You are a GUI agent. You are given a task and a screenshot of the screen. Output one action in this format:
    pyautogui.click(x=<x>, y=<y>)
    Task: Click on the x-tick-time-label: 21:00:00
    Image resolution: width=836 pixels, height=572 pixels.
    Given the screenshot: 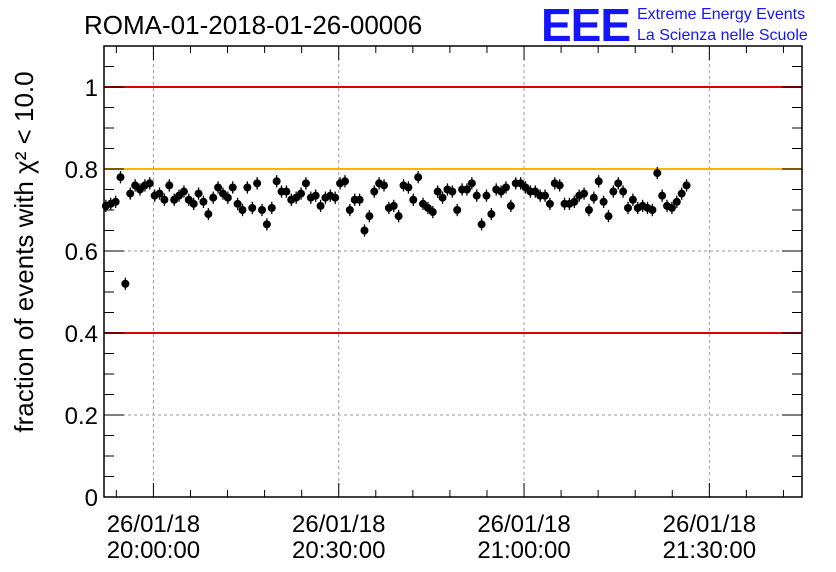 What is the action you would take?
    pyautogui.click(x=523, y=550)
    